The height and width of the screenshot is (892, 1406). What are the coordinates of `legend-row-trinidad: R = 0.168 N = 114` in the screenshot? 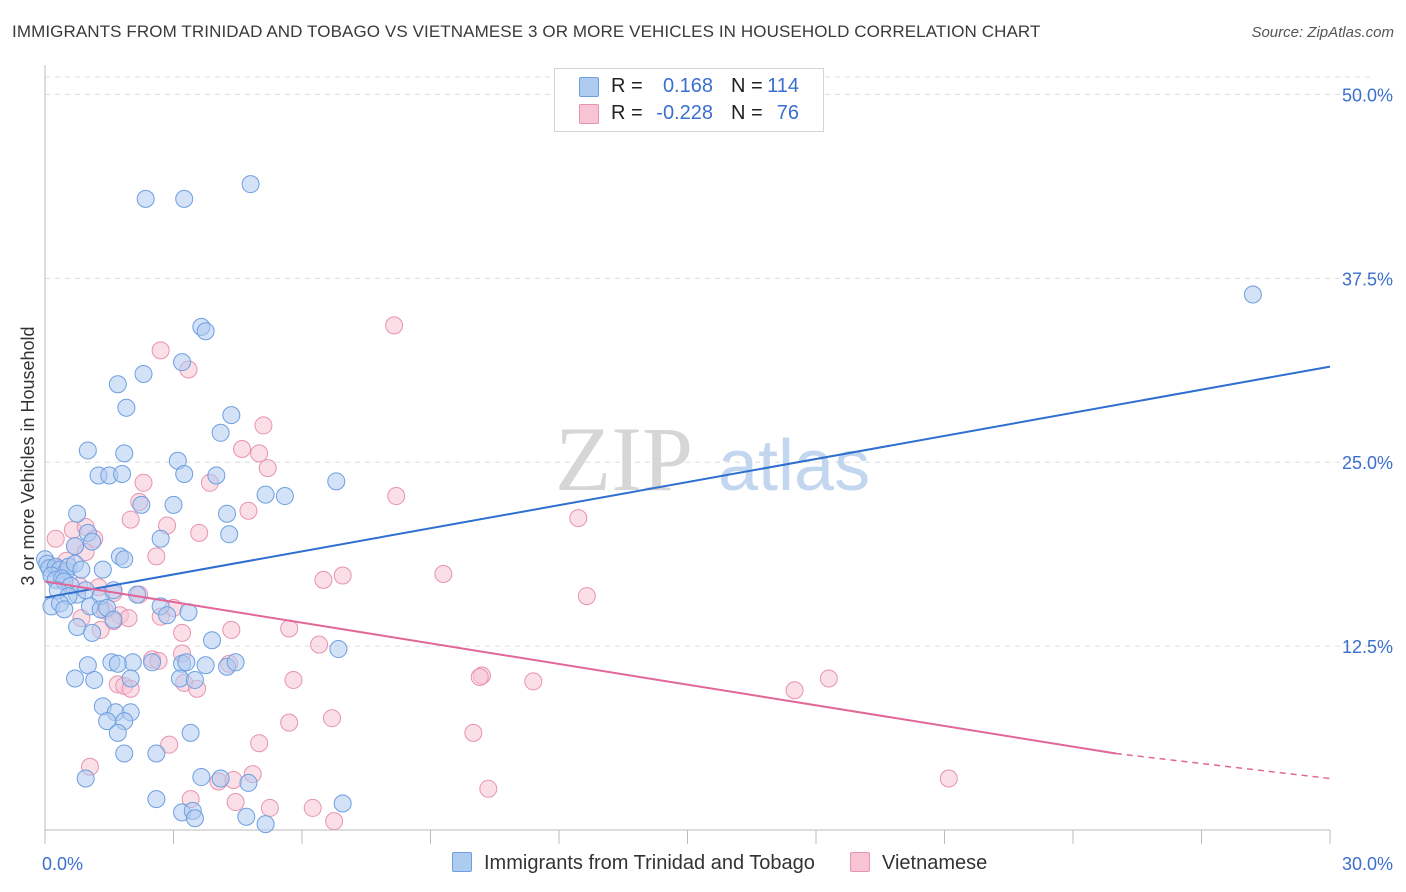 It's located at (689, 87).